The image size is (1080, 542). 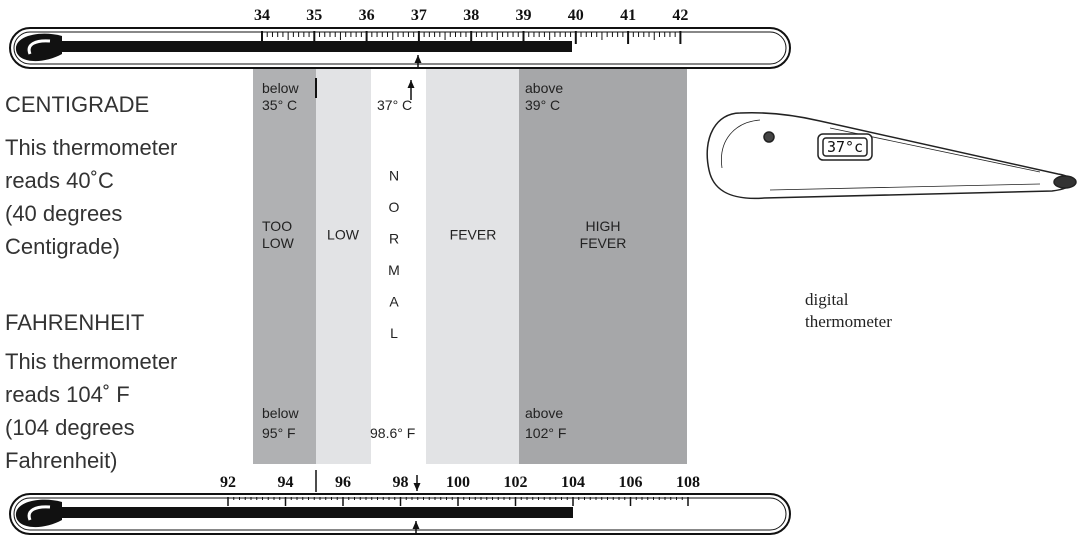 What do you see at coordinates (394, 105) in the screenshot?
I see `band-note-top: 37° C` at bounding box center [394, 105].